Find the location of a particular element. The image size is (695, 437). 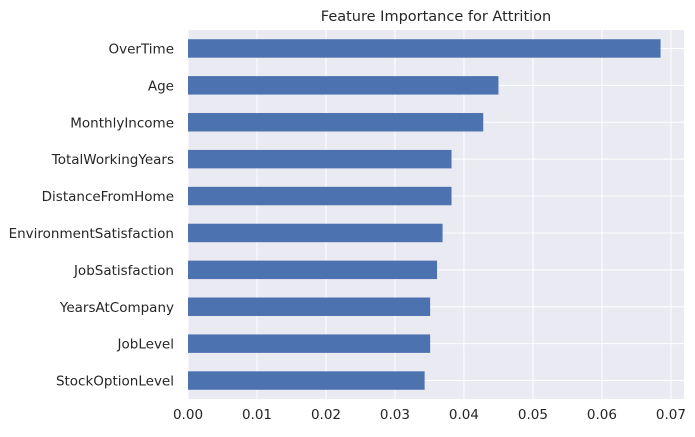

category-label: Age is located at coordinates (161, 86).